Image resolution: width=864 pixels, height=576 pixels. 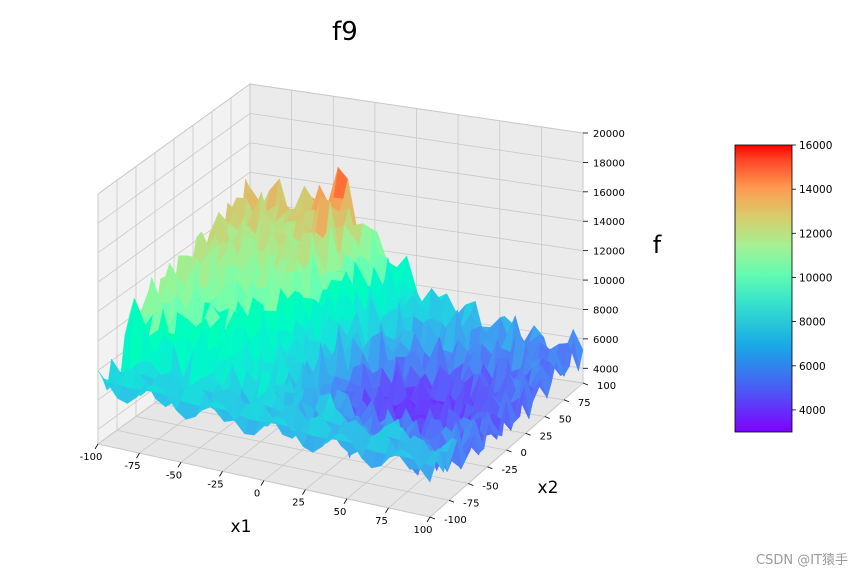 I want to click on chart-title: f9, so click(x=345, y=32).